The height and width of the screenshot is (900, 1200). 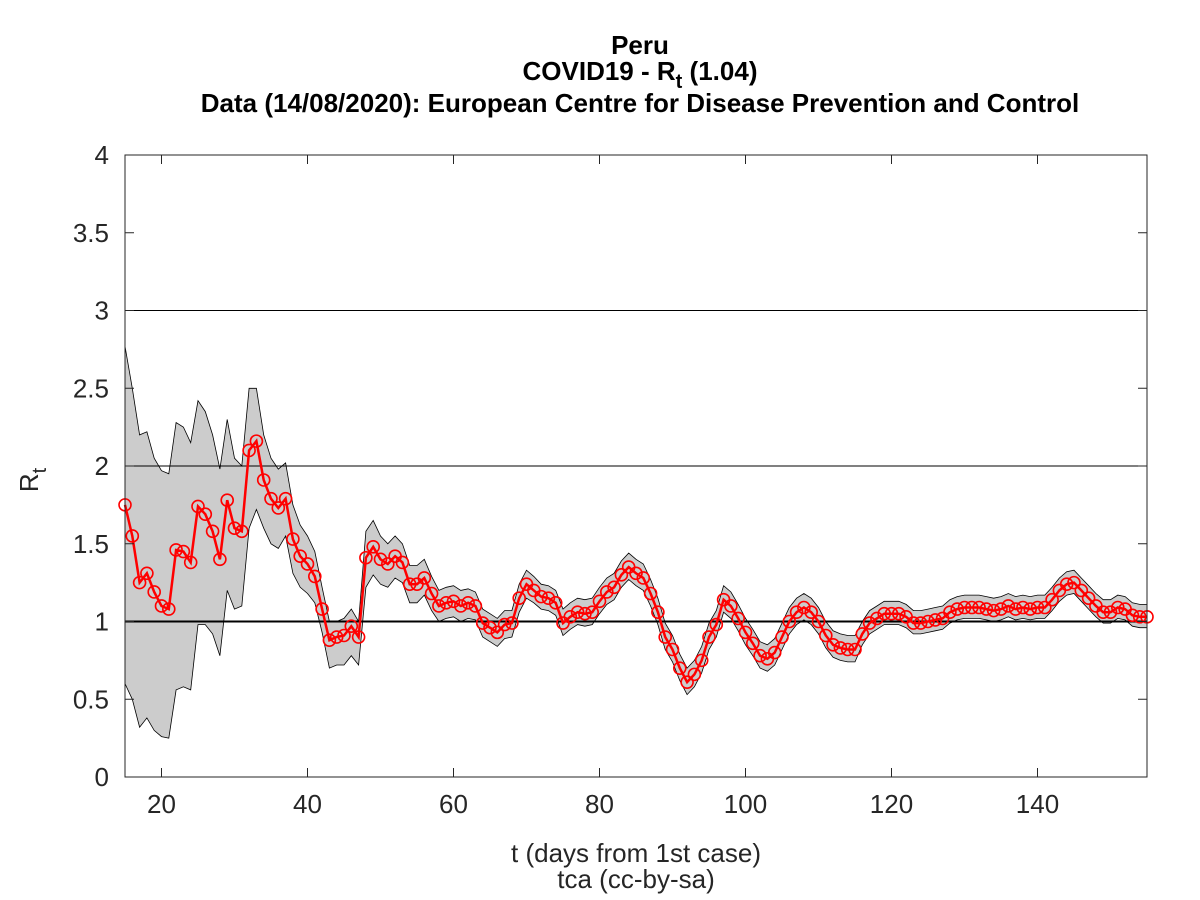 I want to click on title-subscript: t, so click(x=679, y=82).